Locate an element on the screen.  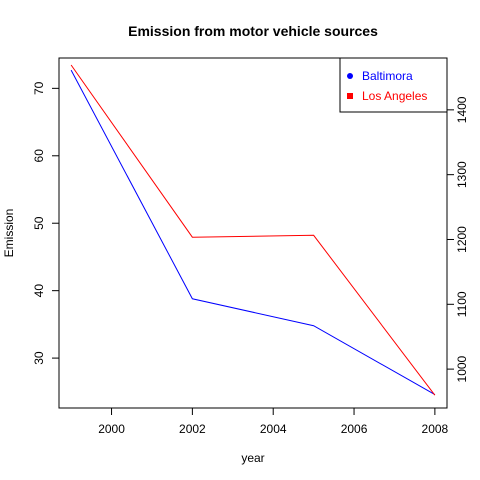
x-tick-label: 2008 is located at coordinates (435, 429).